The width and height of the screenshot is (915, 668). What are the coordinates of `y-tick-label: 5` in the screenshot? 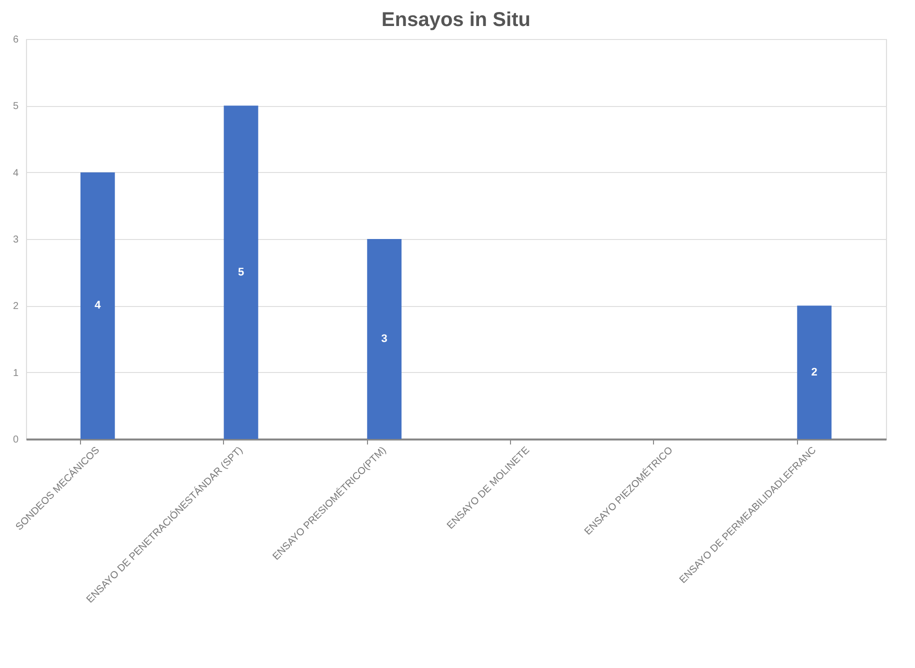 It's located at (15, 106).